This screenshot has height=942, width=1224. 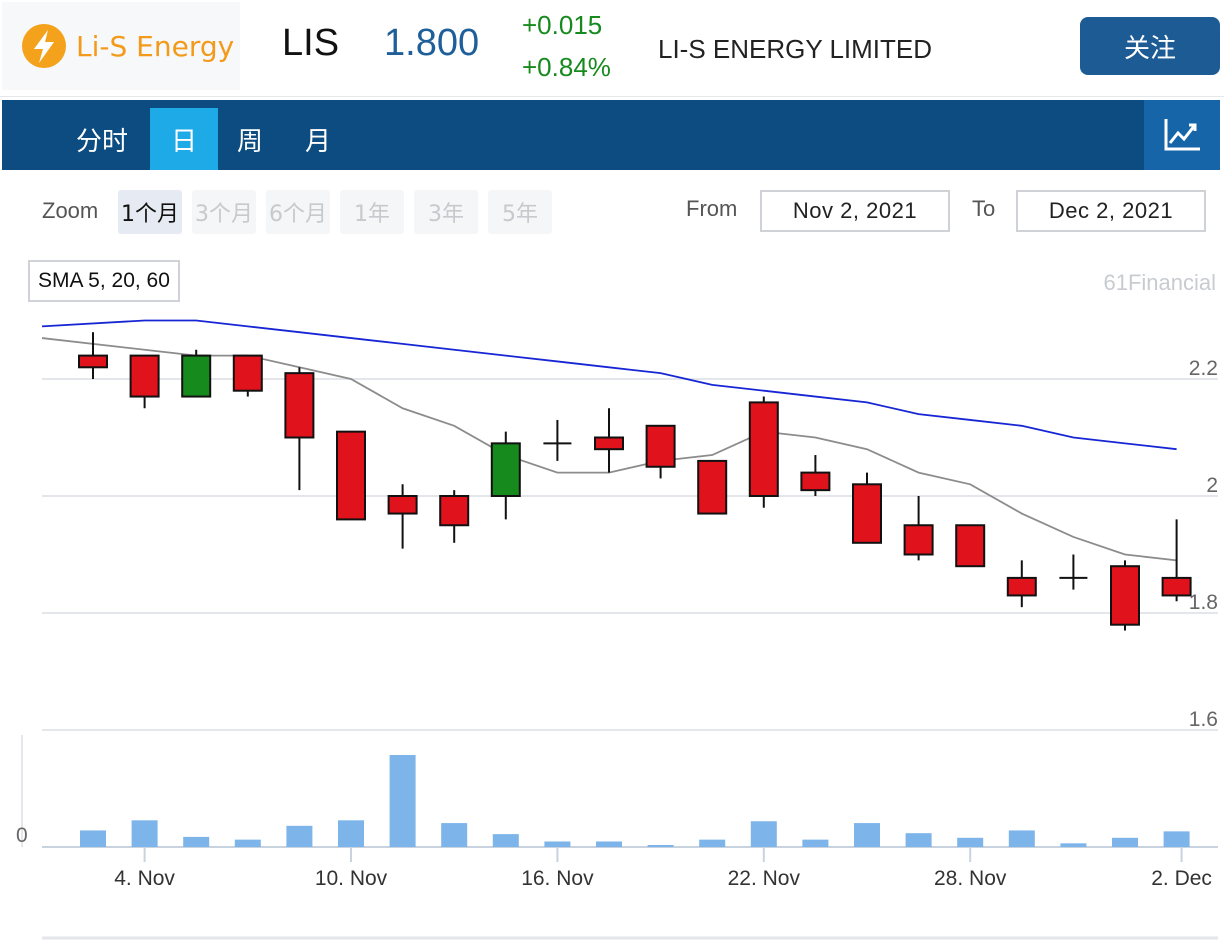 What do you see at coordinates (184, 139) in the screenshot?
I see `tab-daily: 日` at bounding box center [184, 139].